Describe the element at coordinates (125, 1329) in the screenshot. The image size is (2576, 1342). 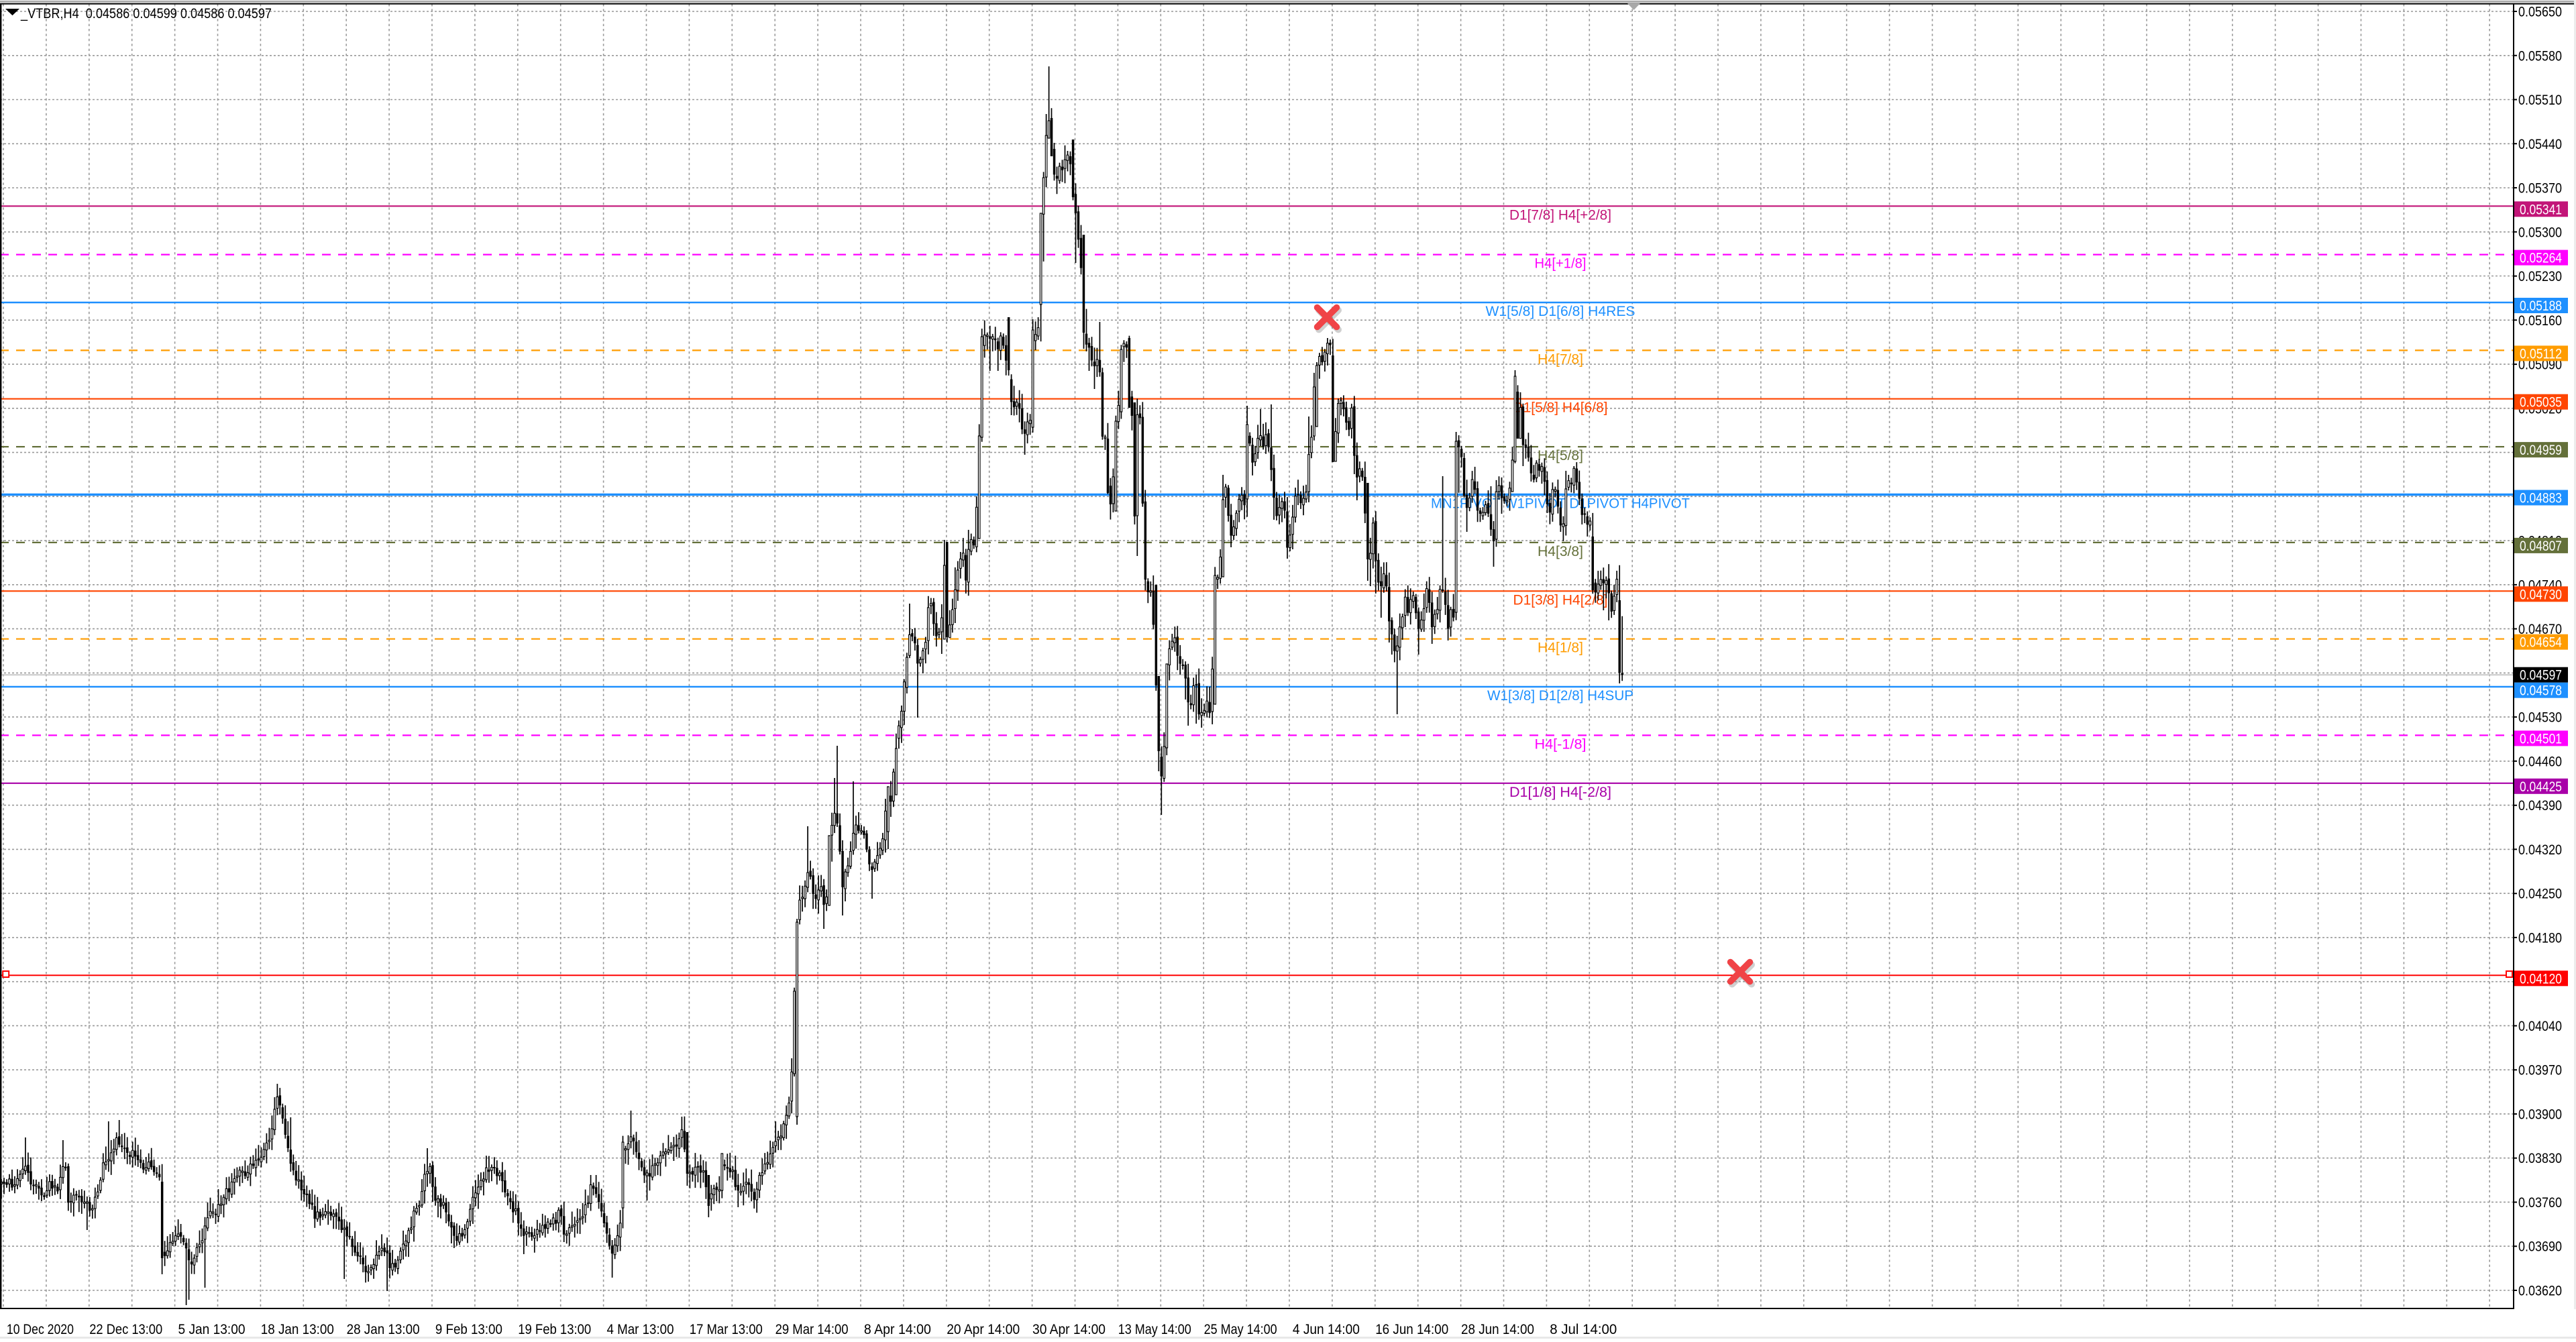
I see `svg-text: 22 Dec 13:00` at that location.